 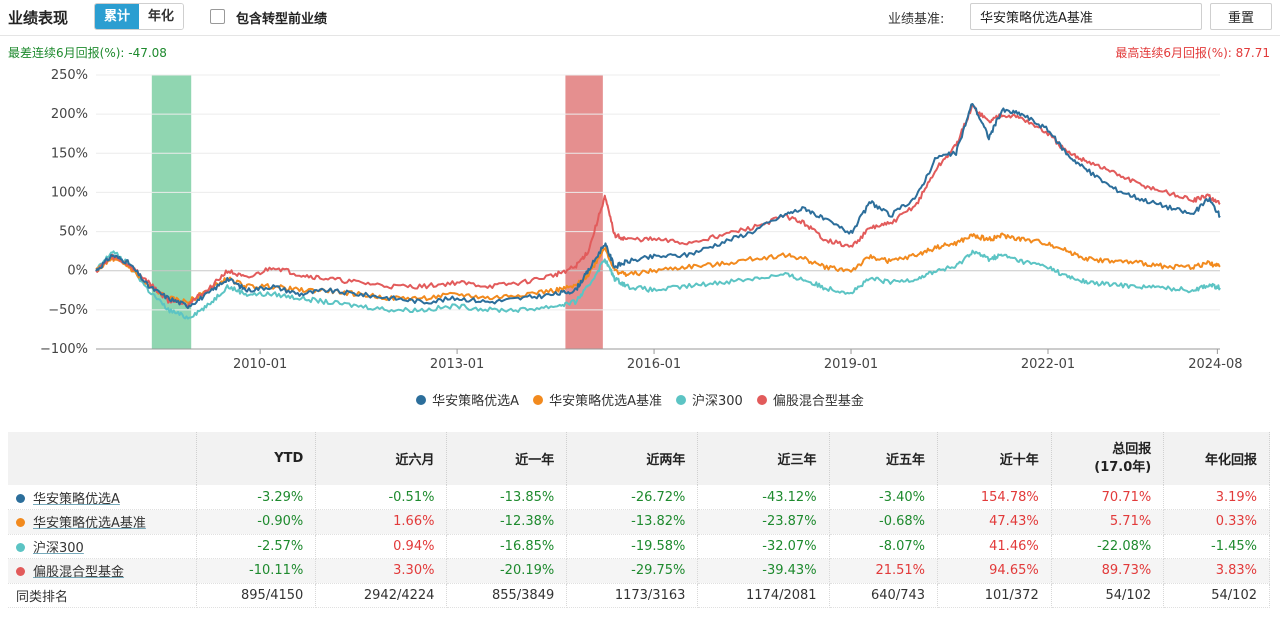 What do you see at coordinates (632, 458) in the screenshot?
I see `header-cell: 近两年` at bounding box center [632, 458].